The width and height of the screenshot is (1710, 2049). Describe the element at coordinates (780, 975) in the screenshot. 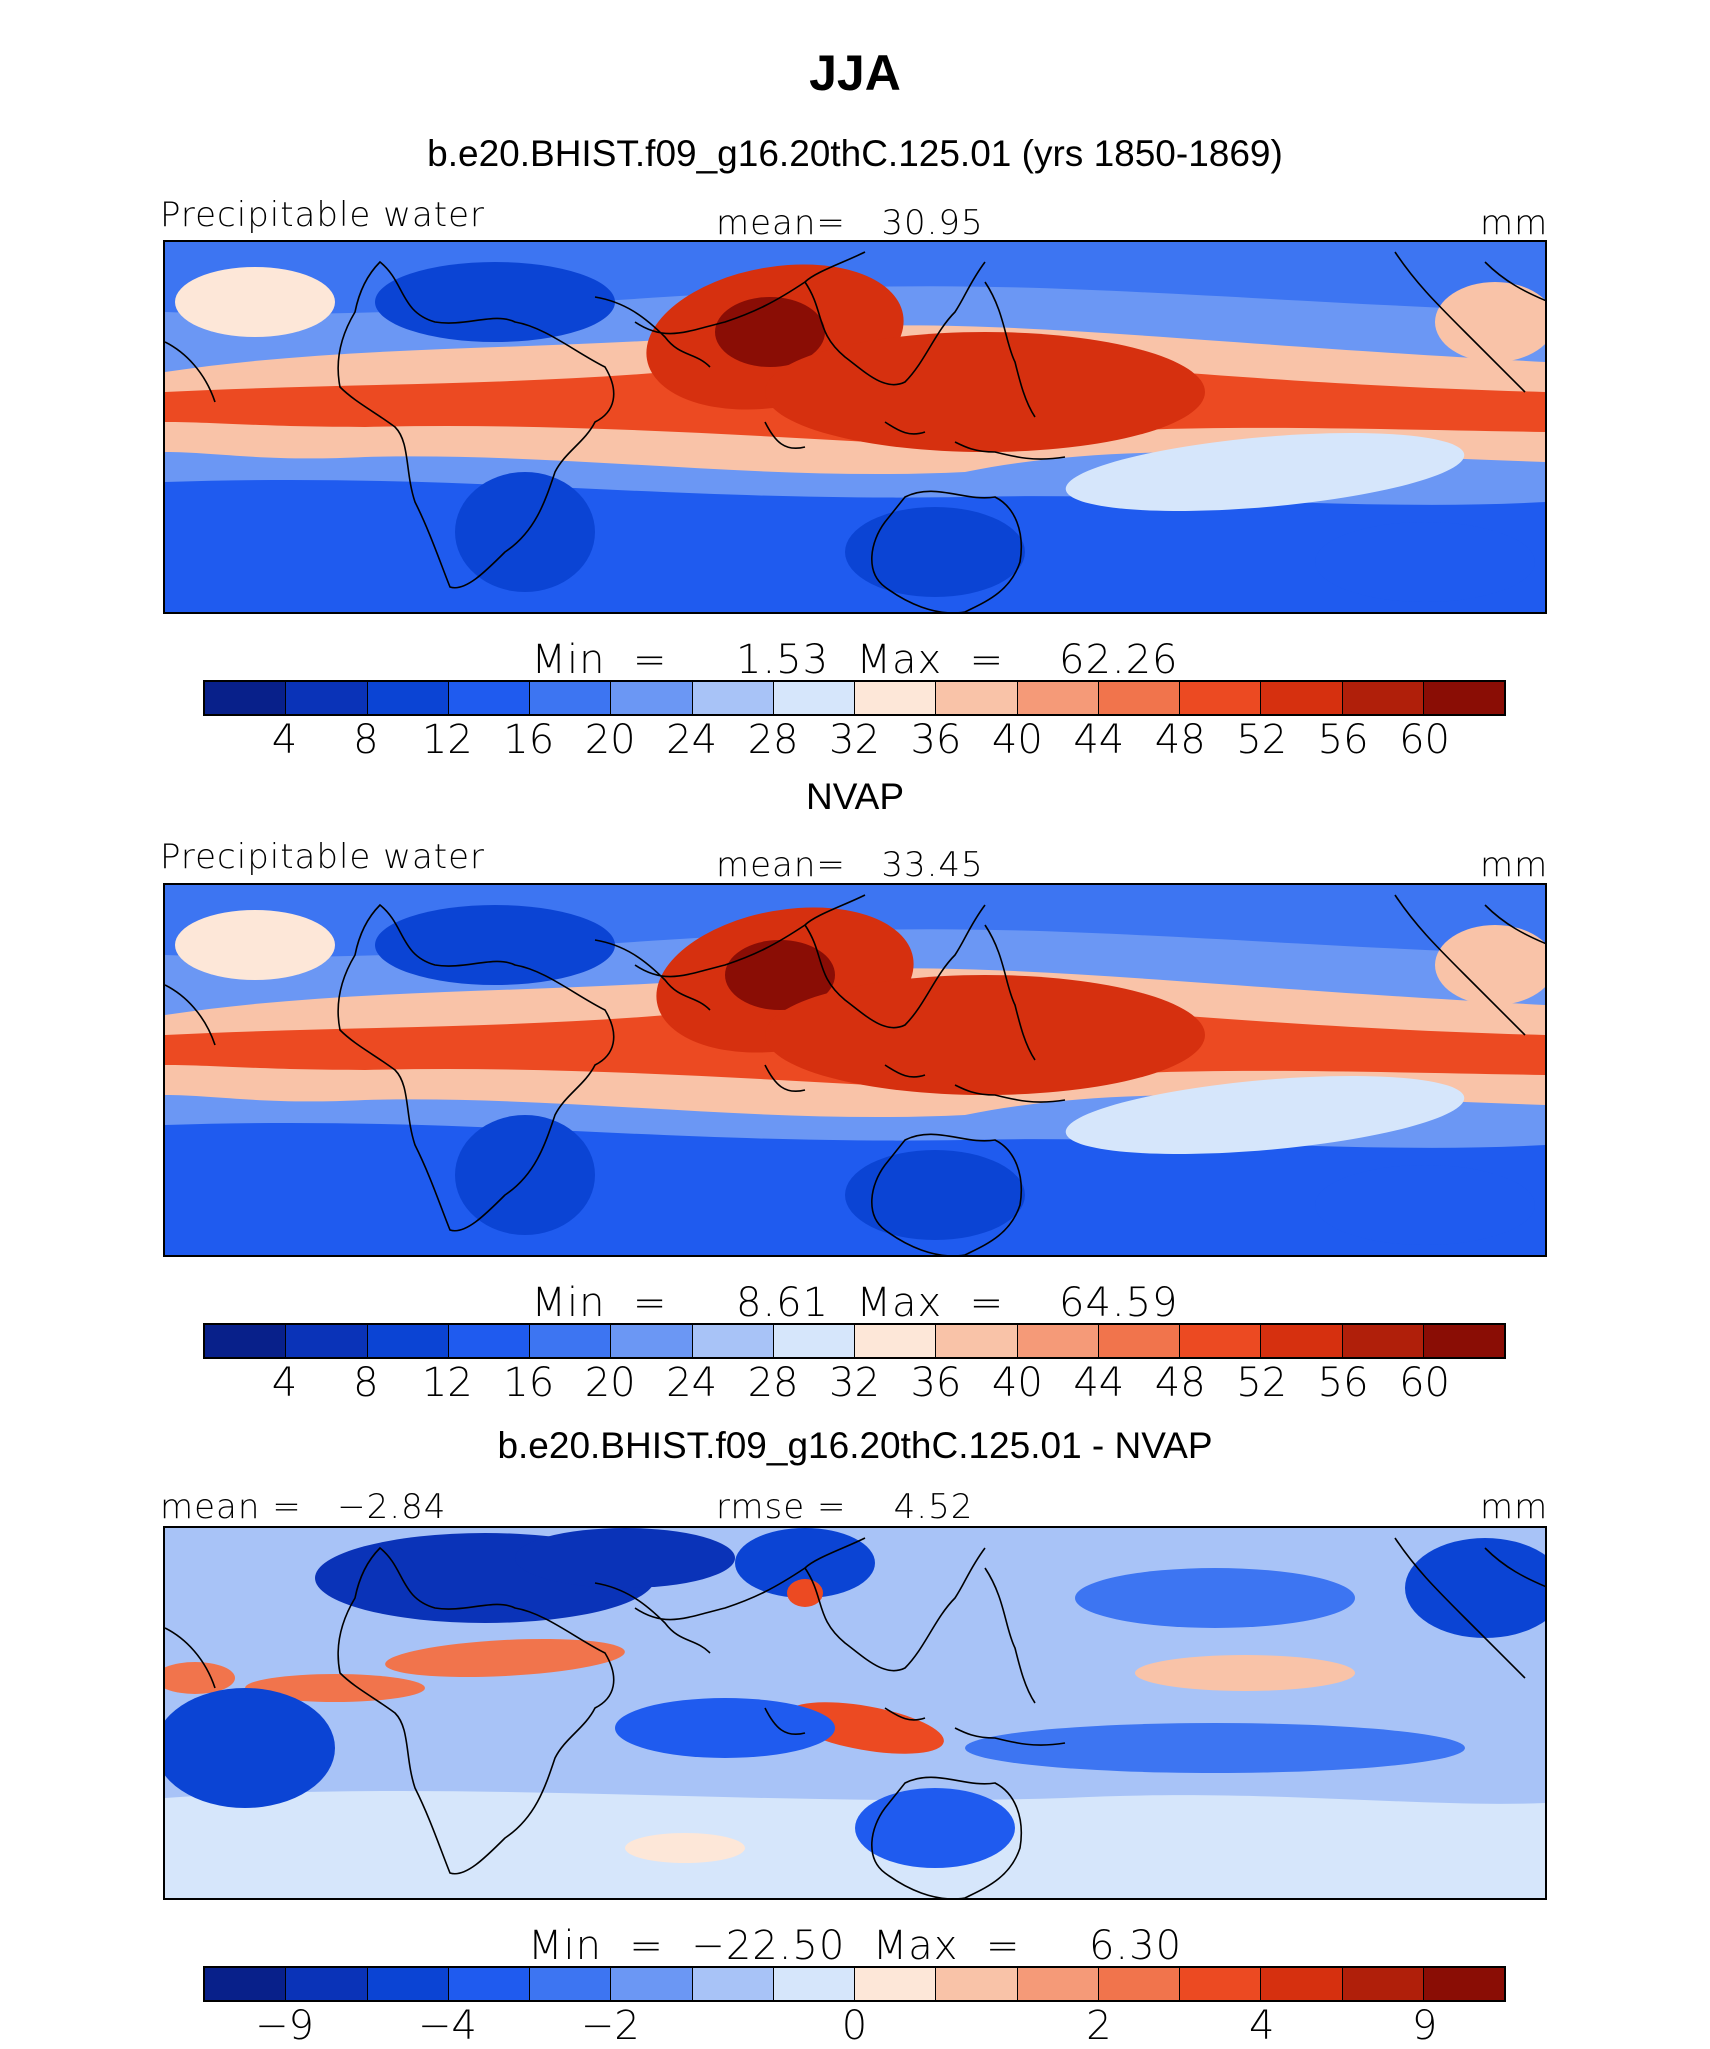

I see `asia-monsoon-core` at that location.